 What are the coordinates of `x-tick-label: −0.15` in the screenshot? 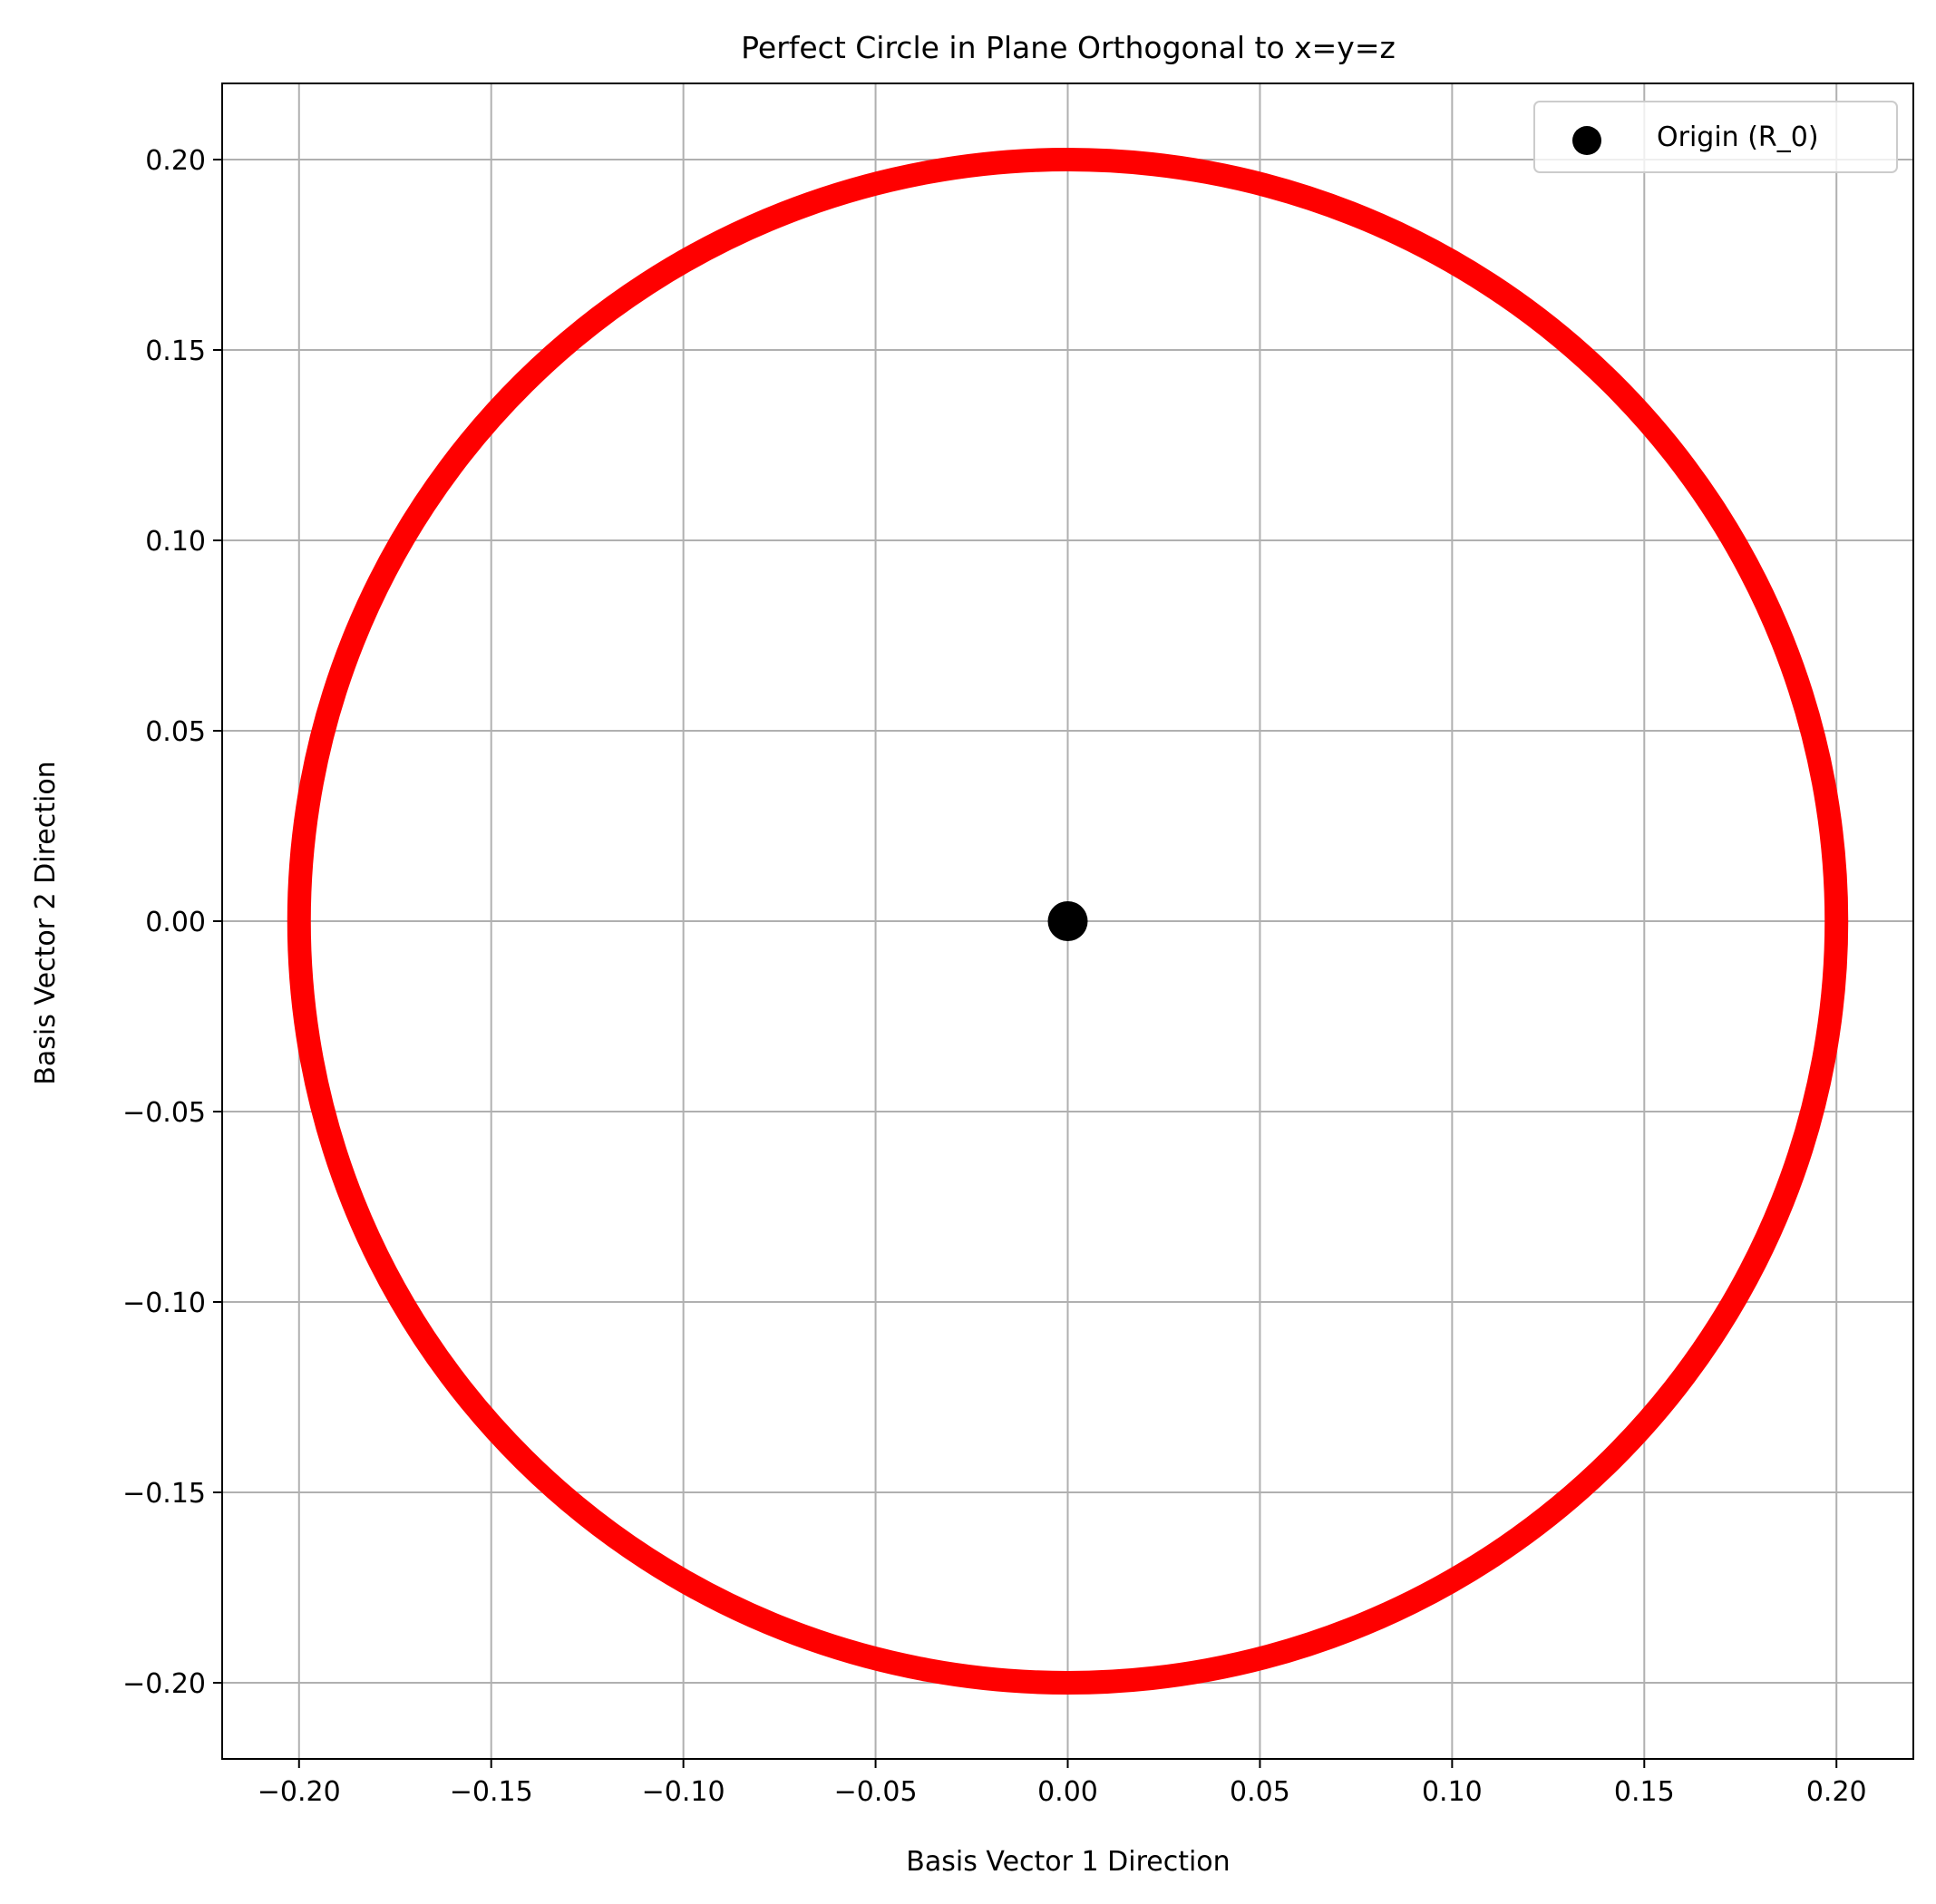 It's located at (491, 1792).